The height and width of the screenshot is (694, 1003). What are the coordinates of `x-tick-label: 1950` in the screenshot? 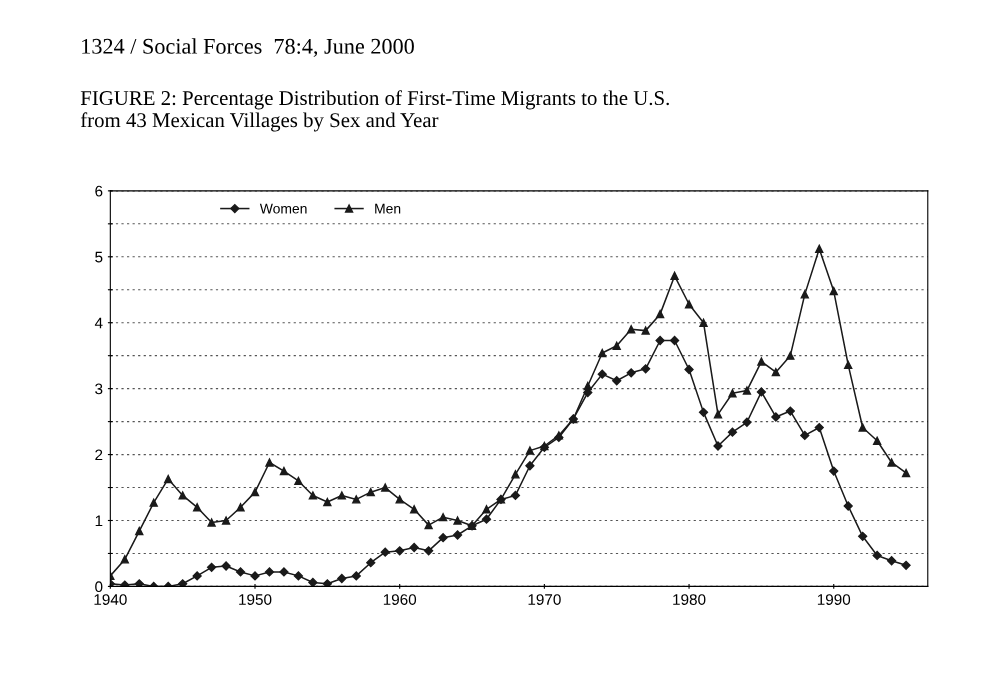 It's located at (255, 599).